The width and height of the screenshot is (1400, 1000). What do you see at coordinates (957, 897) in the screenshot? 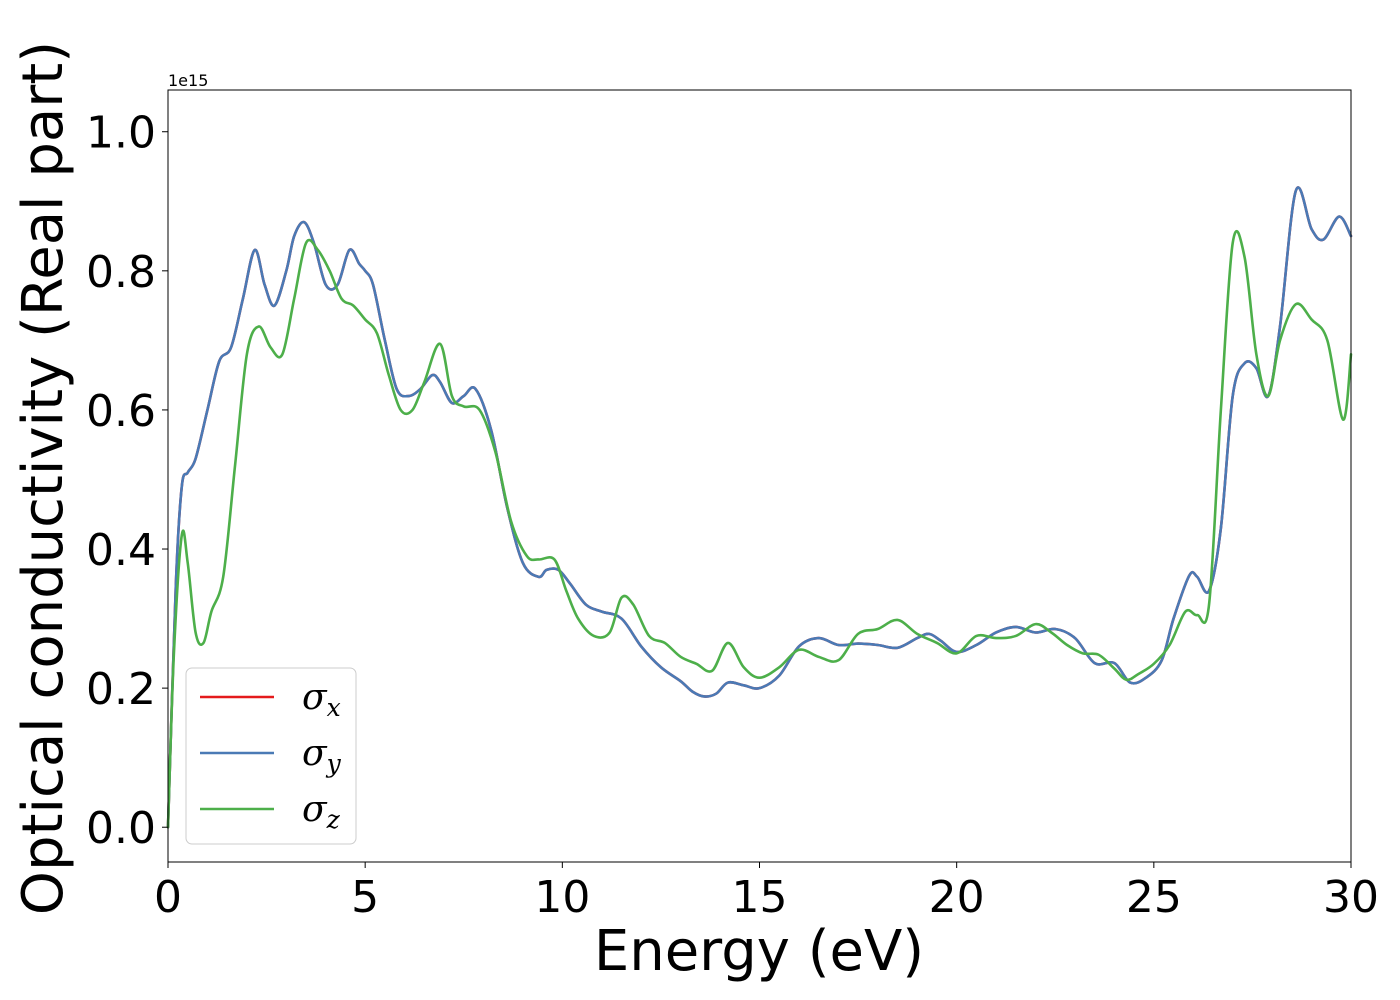
I see `x-tick-label: 20` at bounding box center [957, 897].